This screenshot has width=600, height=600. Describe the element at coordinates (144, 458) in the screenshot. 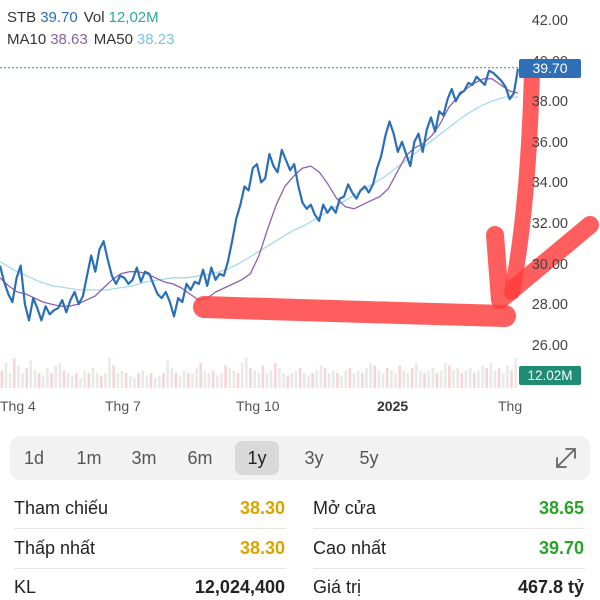

I see `range-button-3m: 3m` at that location.